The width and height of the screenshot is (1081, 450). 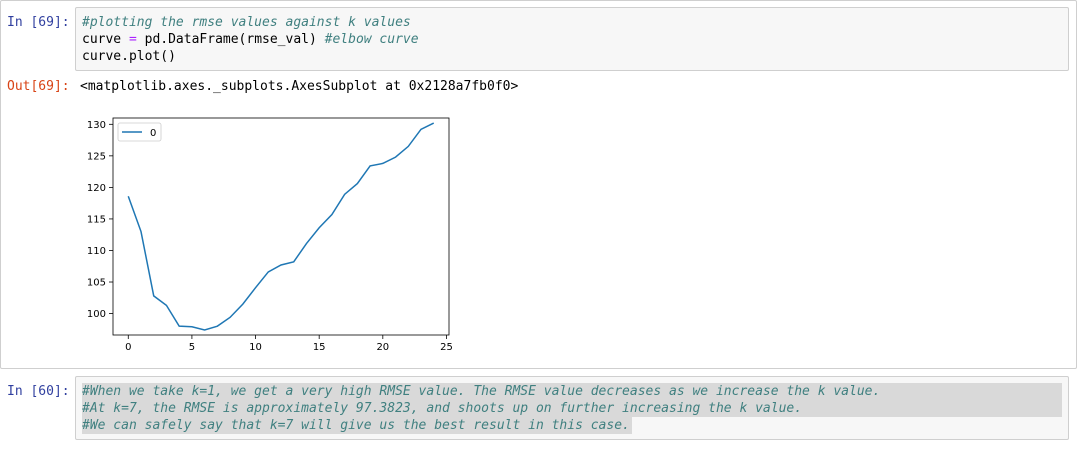 I want to click on output-prompt: Out[69]:, so click(x=38, y=86).